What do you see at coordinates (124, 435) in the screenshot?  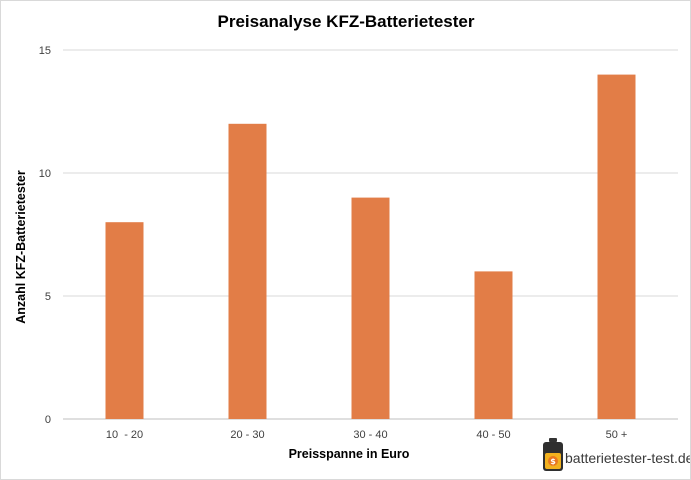 I see `x-tick-label: 10 - 20` at bounding box center [124, 435].